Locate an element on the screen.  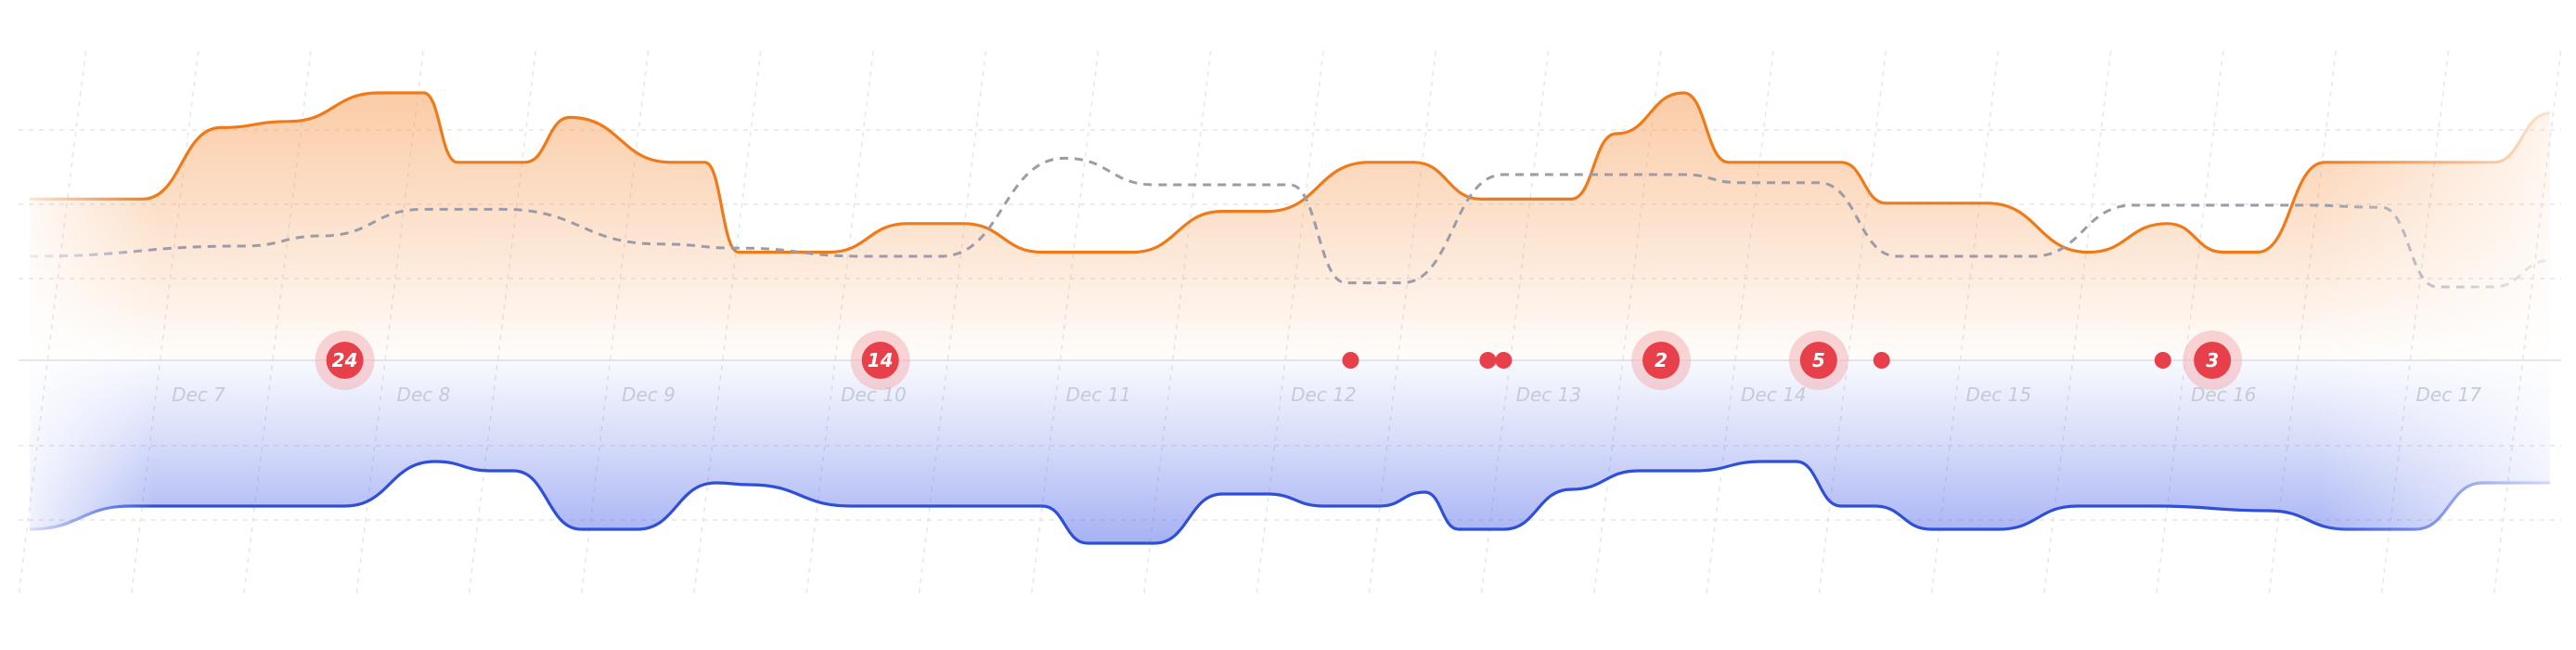
incident-marker: 3 is located at coordinates (2213, 360).